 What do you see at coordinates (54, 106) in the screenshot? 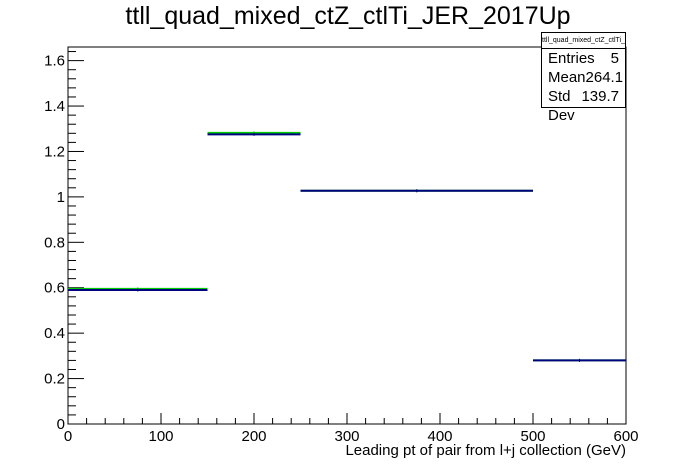
I see `y-tick-label: 1.4` at bounding box center [54, 106].